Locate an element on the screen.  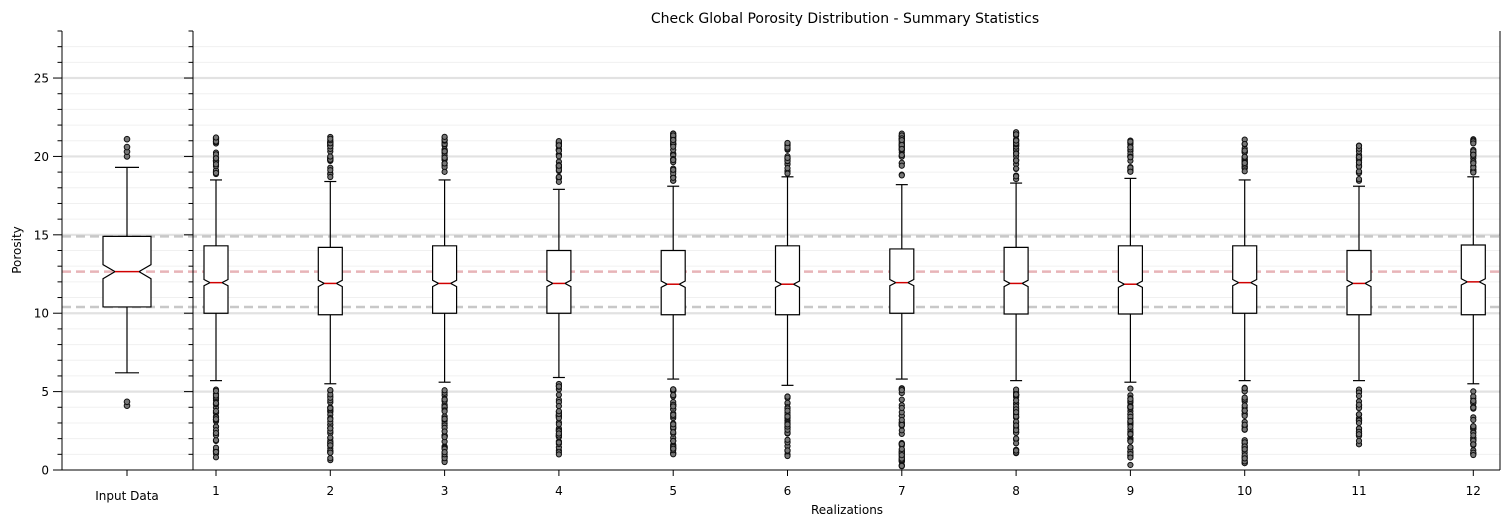
y-tick-label: 5 is located at coordinates (45, 392).